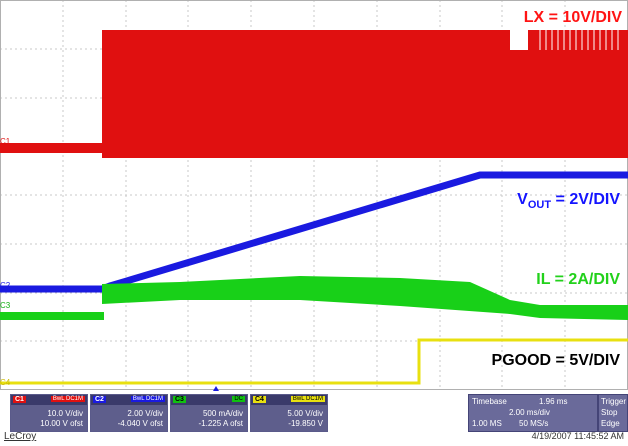  What do you see at coordinates (519, 40) in the screenshot?
I see `lx-trace-gap` at bounding box center [519, 40].